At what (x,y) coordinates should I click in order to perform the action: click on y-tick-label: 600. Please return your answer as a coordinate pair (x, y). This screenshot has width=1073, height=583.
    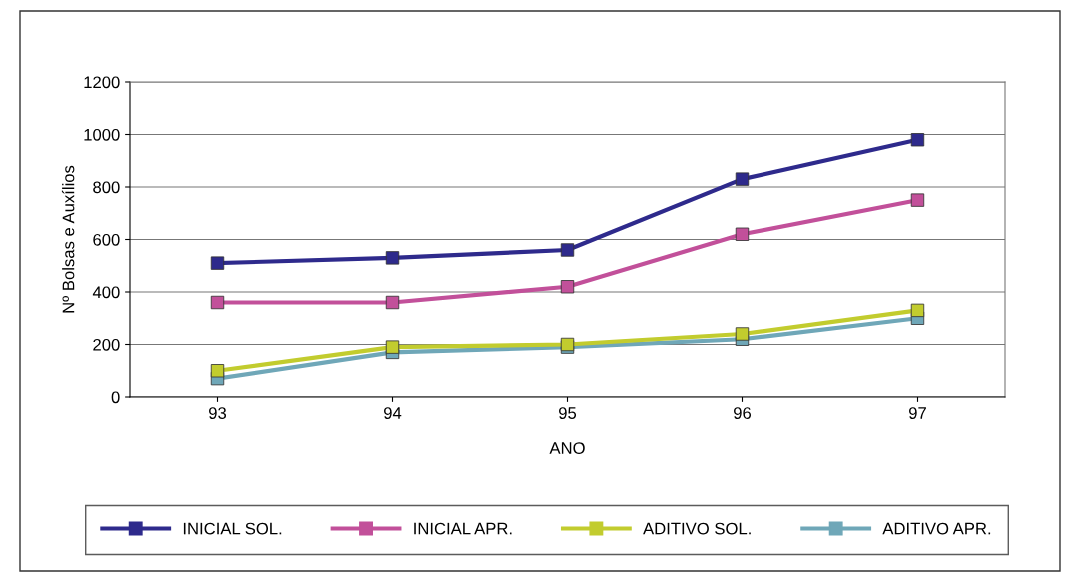
    Looking at the image, I should click on (106, 239).